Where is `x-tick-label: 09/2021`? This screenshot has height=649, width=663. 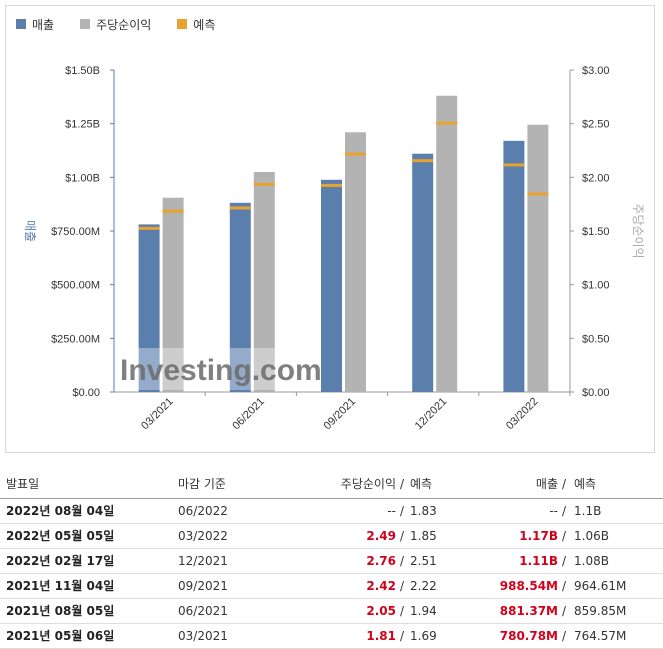 x-tick-label: 09/2021 is located at coordinates (340, 414).